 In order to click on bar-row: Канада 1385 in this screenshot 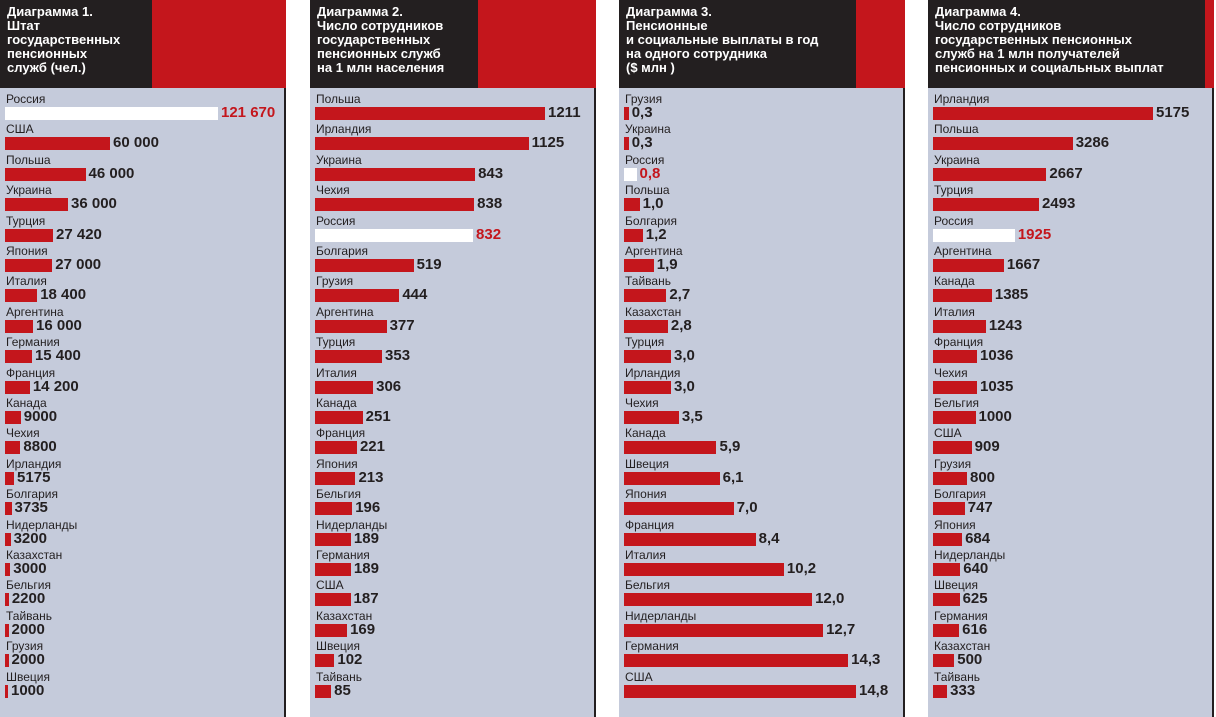, I will do `click(1070, 288)`.